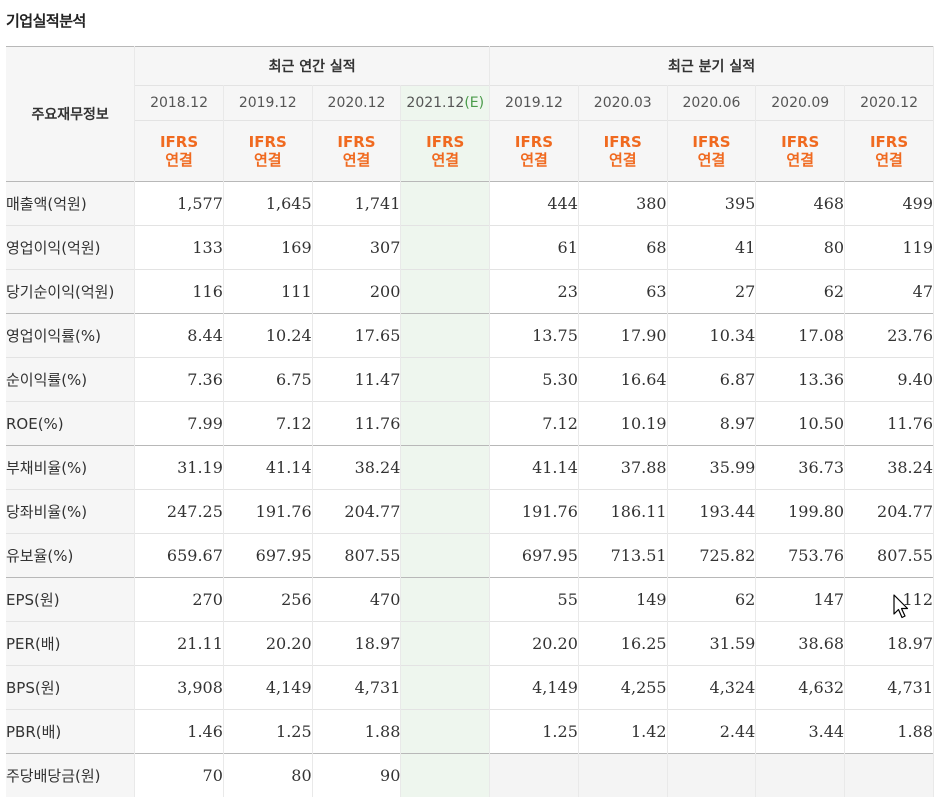  I want to click on annual-value-cell: 17.65, so click(356, 336).